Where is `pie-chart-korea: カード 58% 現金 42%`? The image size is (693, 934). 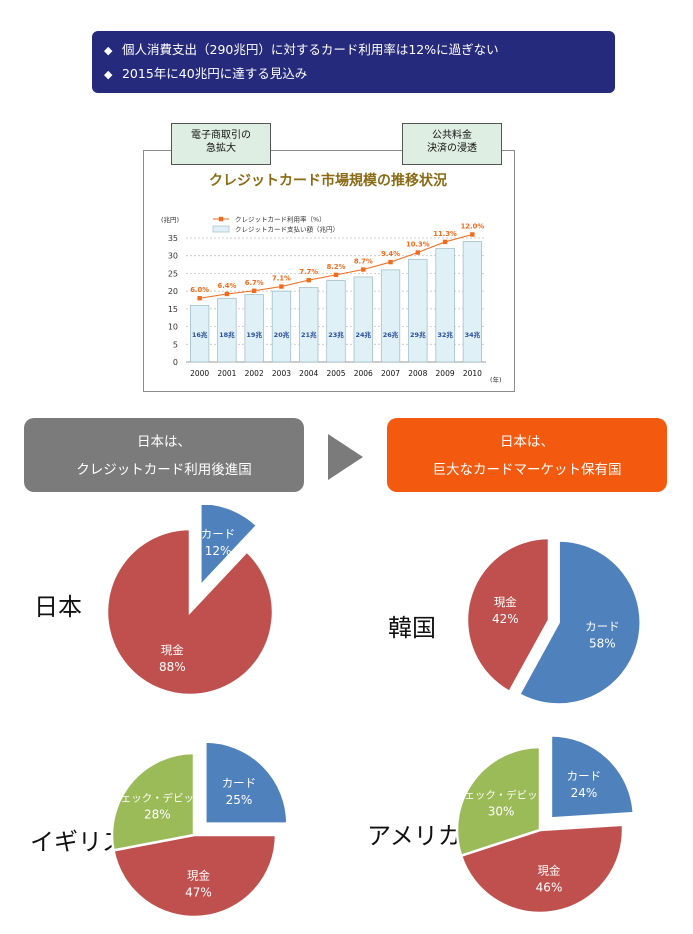
pie-chart-korea: カード 58% 現金 42% is located at coordinates (553, 621).